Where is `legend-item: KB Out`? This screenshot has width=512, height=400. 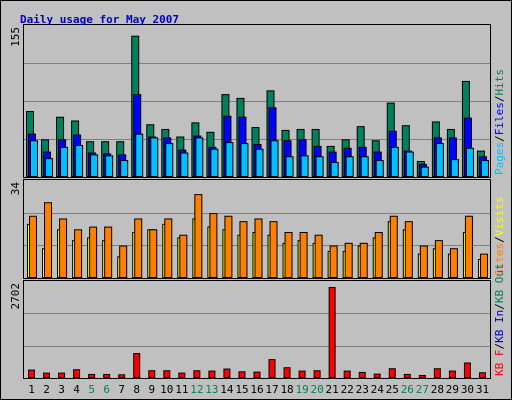 legend-item: KB Out is located at coordinates (499, 283).